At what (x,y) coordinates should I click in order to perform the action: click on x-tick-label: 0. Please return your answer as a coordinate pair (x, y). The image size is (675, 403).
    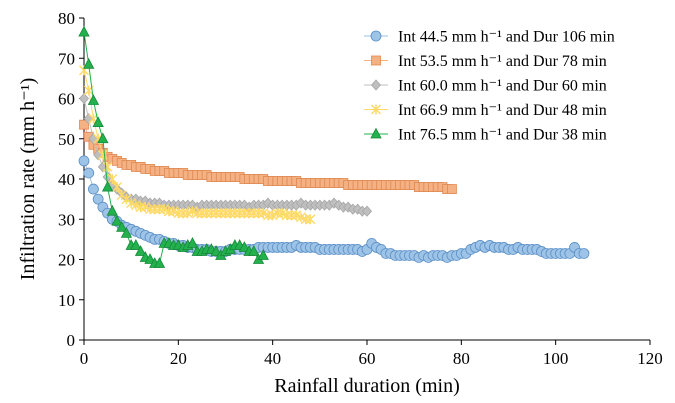
    Looking at the image, I should click on (84, 358).